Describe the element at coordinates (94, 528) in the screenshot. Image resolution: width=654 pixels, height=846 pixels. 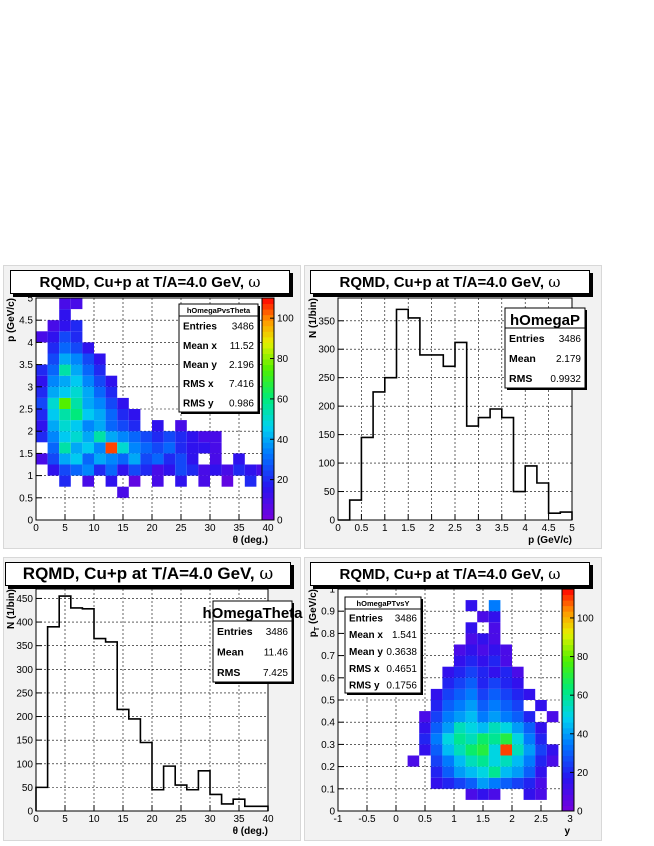
I see `x-tick-label: 10` at that location.